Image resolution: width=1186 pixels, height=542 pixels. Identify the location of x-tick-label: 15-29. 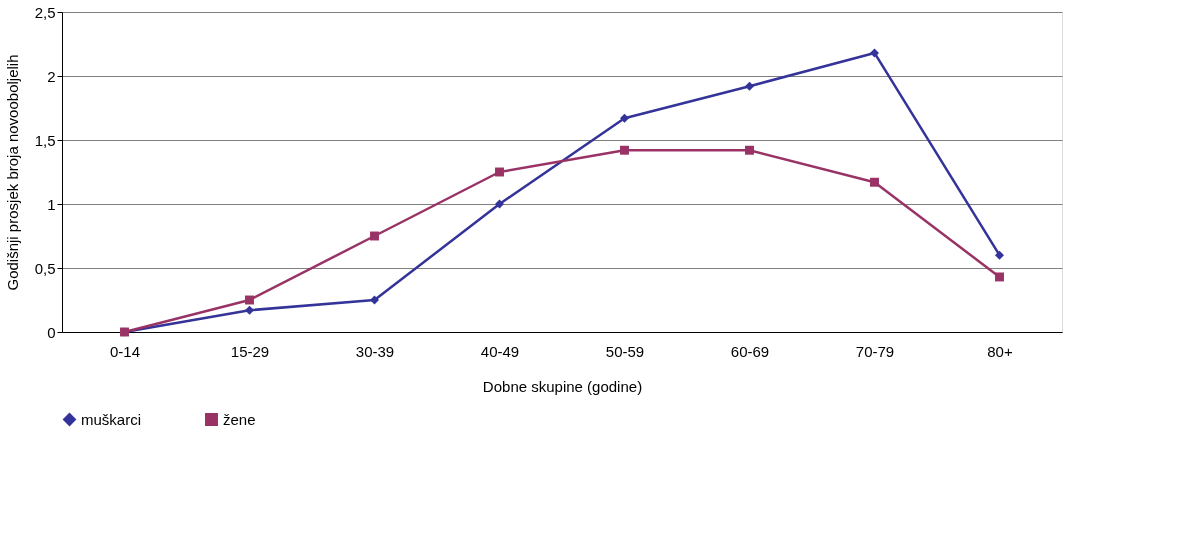
(250, 351).